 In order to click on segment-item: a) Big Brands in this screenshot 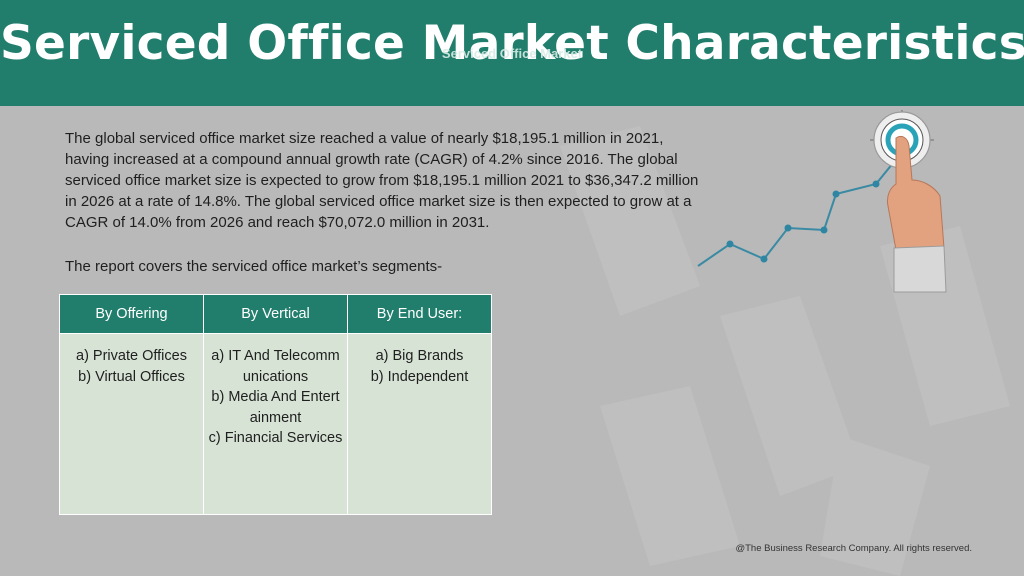, I will do `click(419, 356)`.